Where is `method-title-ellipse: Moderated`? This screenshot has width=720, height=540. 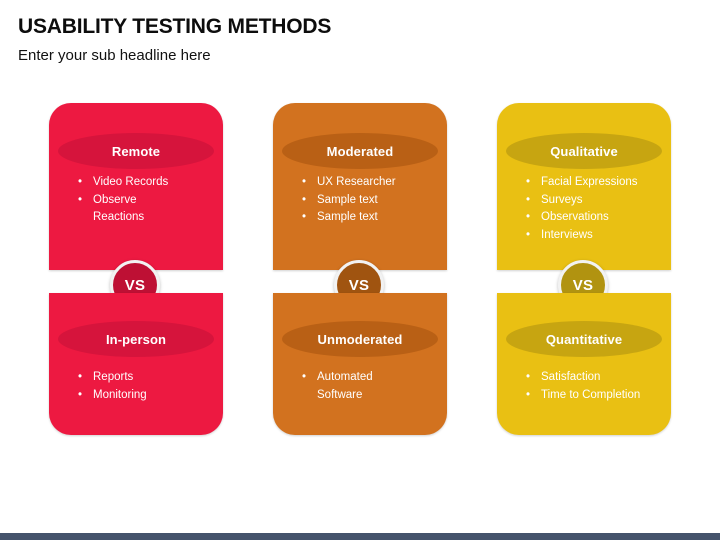 method-title-ellipse: Moderated is located at coordinates (360, 151).